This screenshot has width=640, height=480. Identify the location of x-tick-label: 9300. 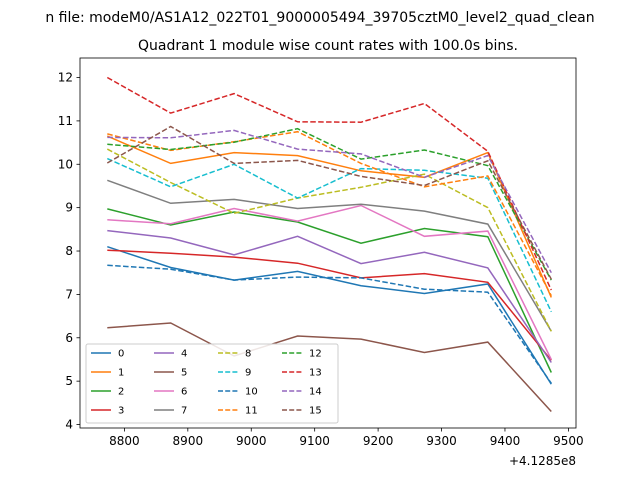
(441, 441).